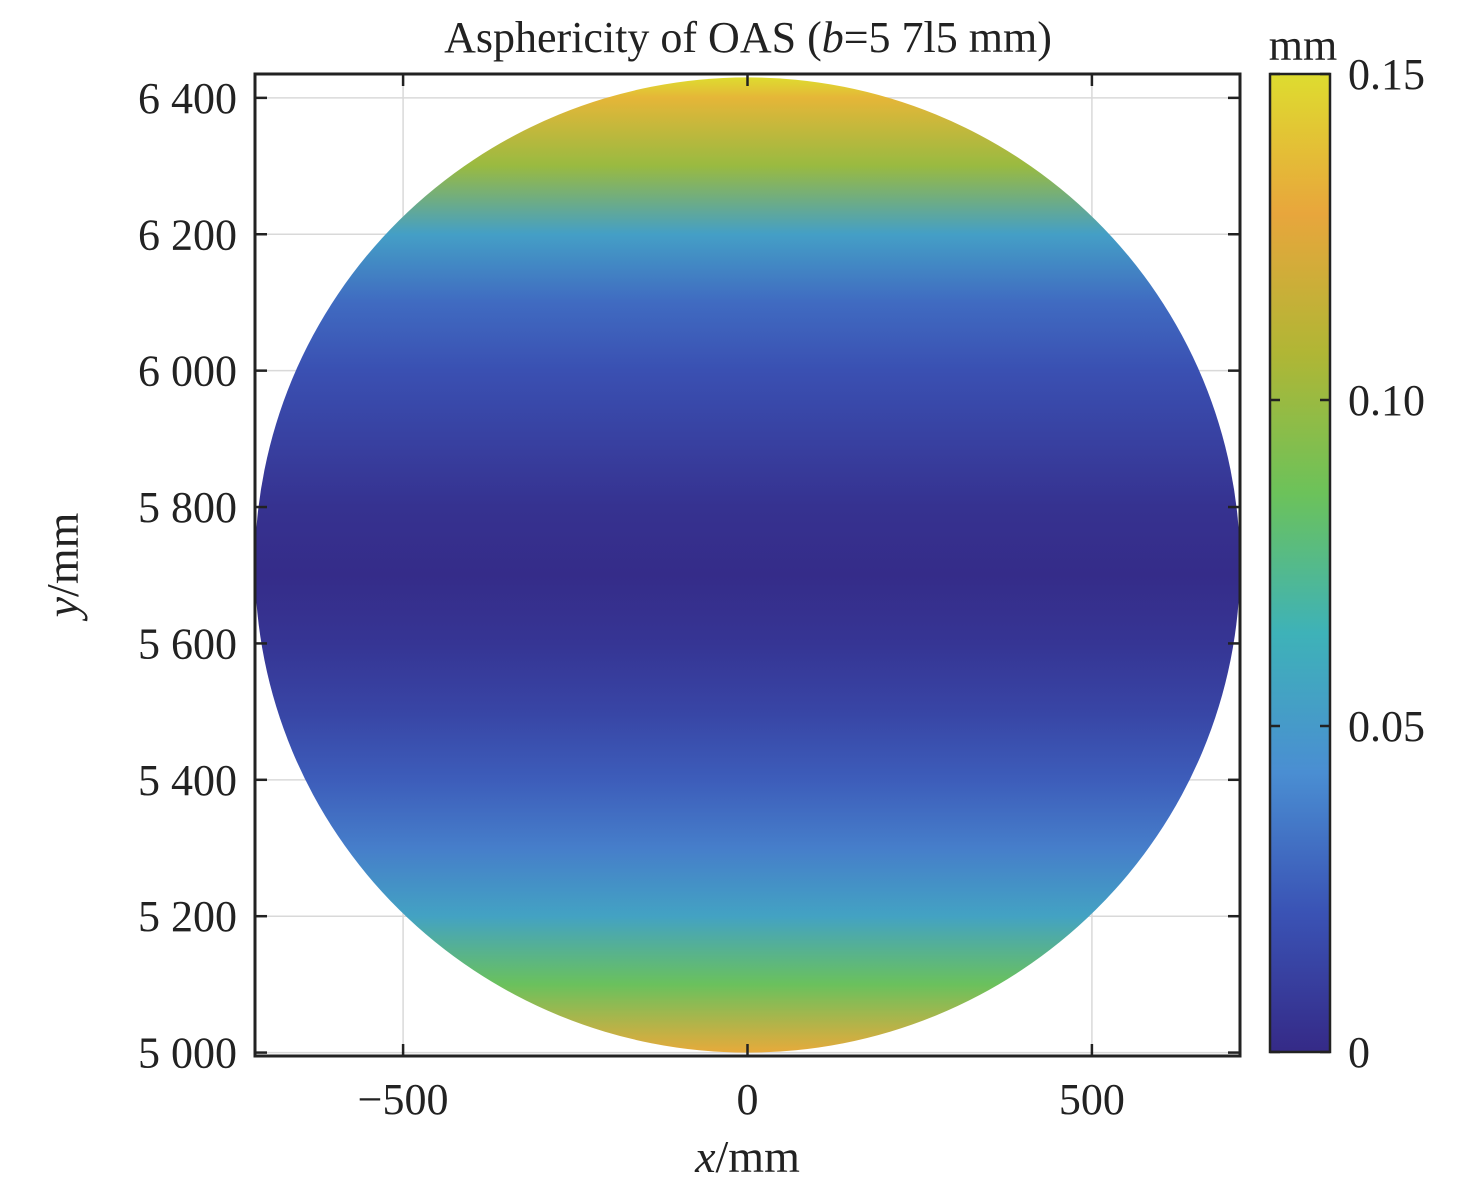  Describe the element at coordinates (833, 37) in the screenshot. I see `title-italic-b: b` at that location.